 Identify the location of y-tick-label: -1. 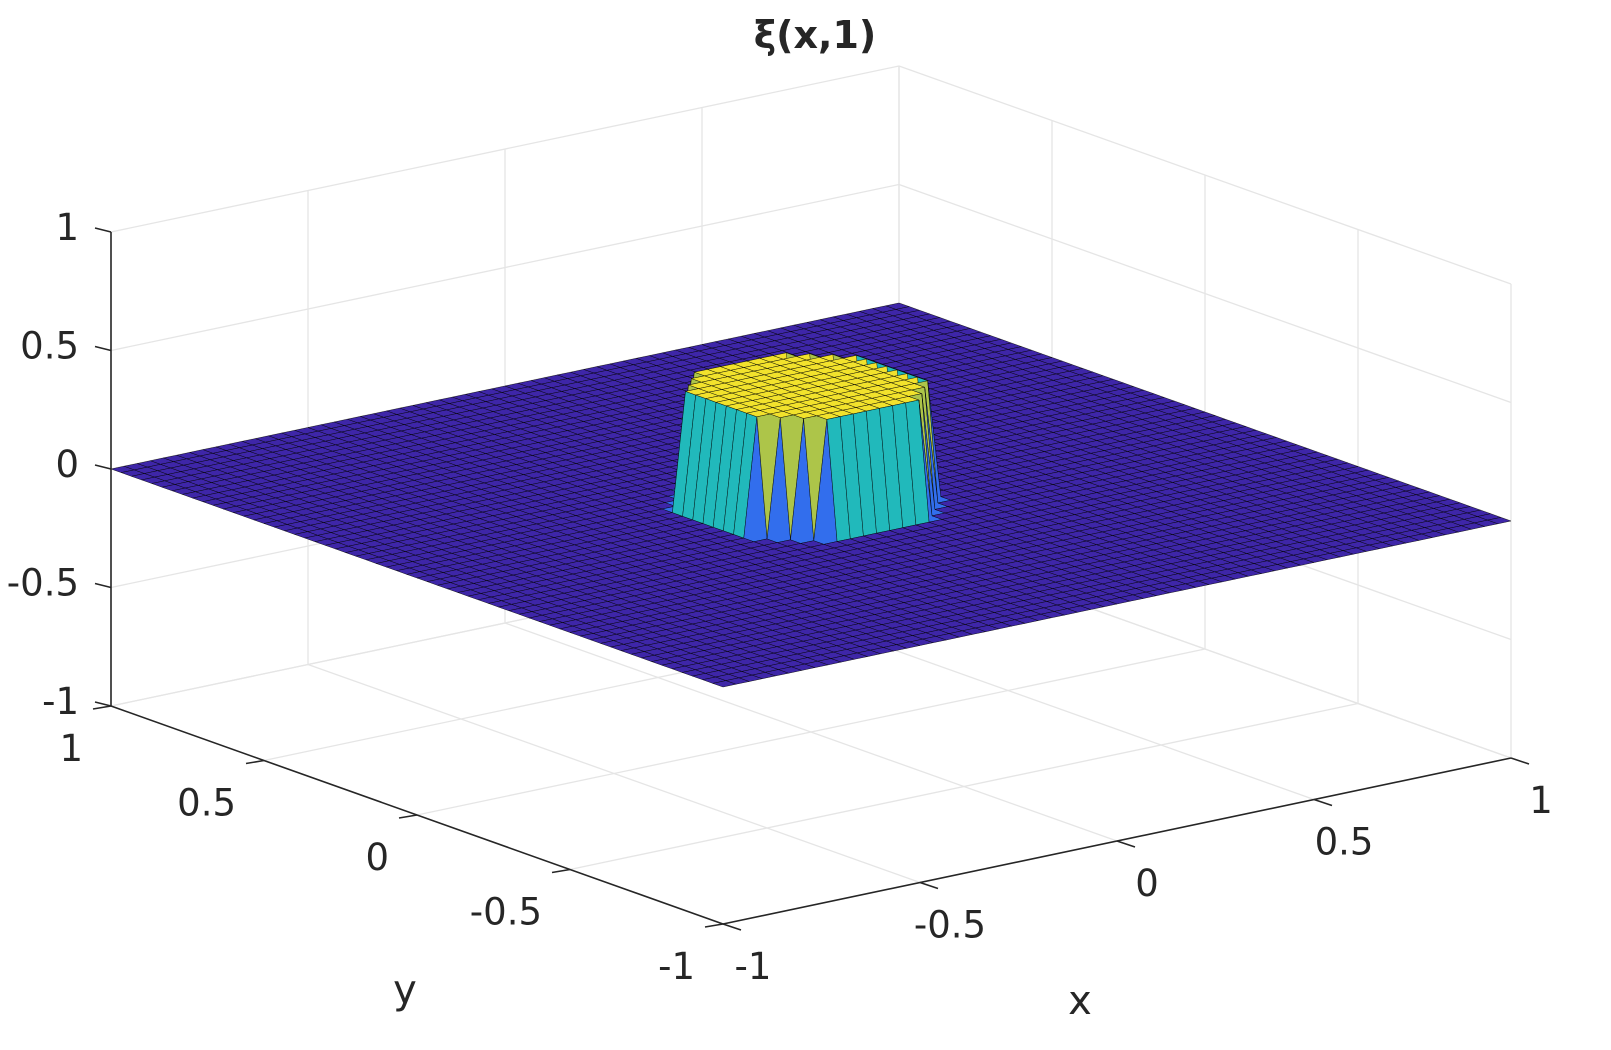
(676, 966).